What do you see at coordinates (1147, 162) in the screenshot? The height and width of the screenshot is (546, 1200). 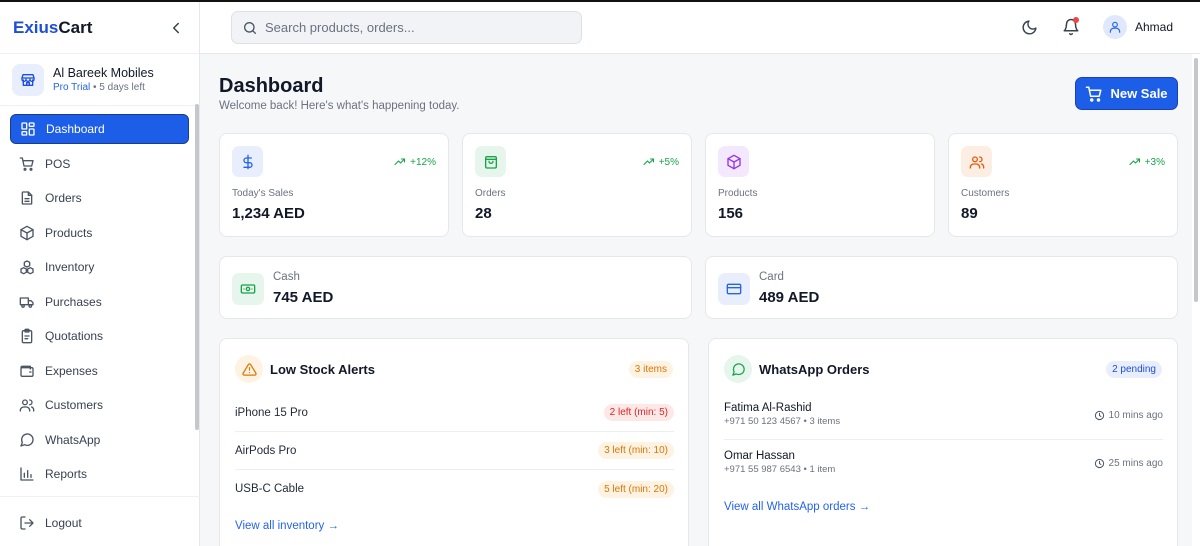 I see `trend-indicator: +3%` at bounding box center [1147, 162].